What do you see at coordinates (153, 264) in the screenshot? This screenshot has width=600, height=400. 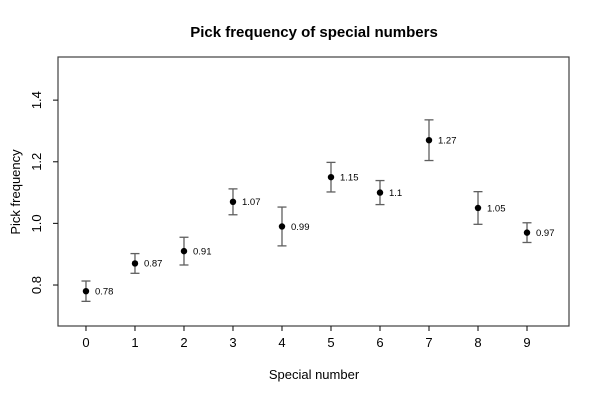 I see `point-value-label: 0.87` at bounding box center [153, 264].